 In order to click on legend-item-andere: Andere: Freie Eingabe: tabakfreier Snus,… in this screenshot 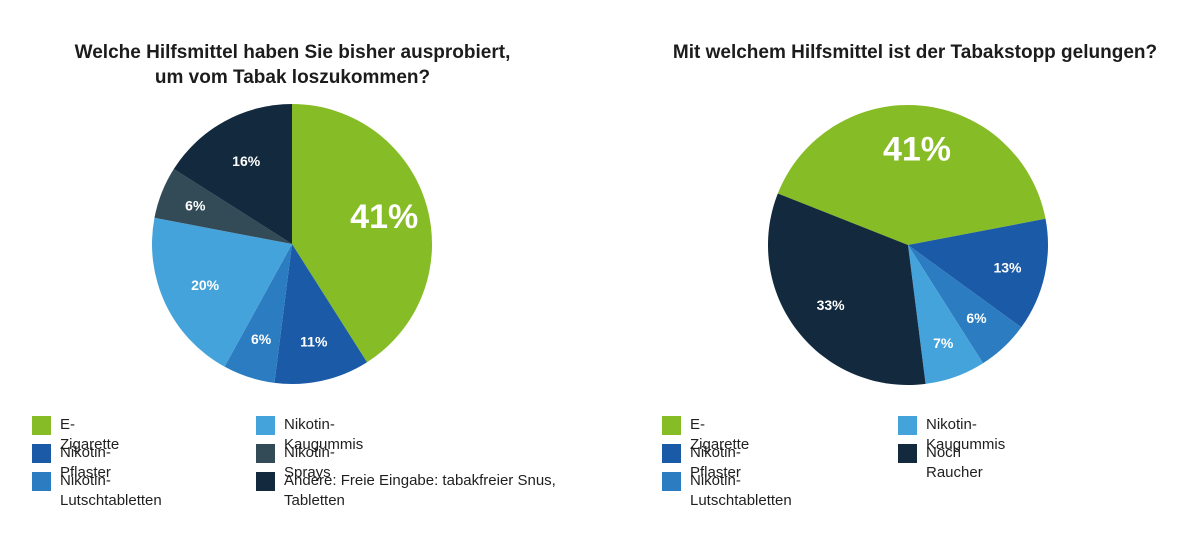, I will do `click(416, 491)`.